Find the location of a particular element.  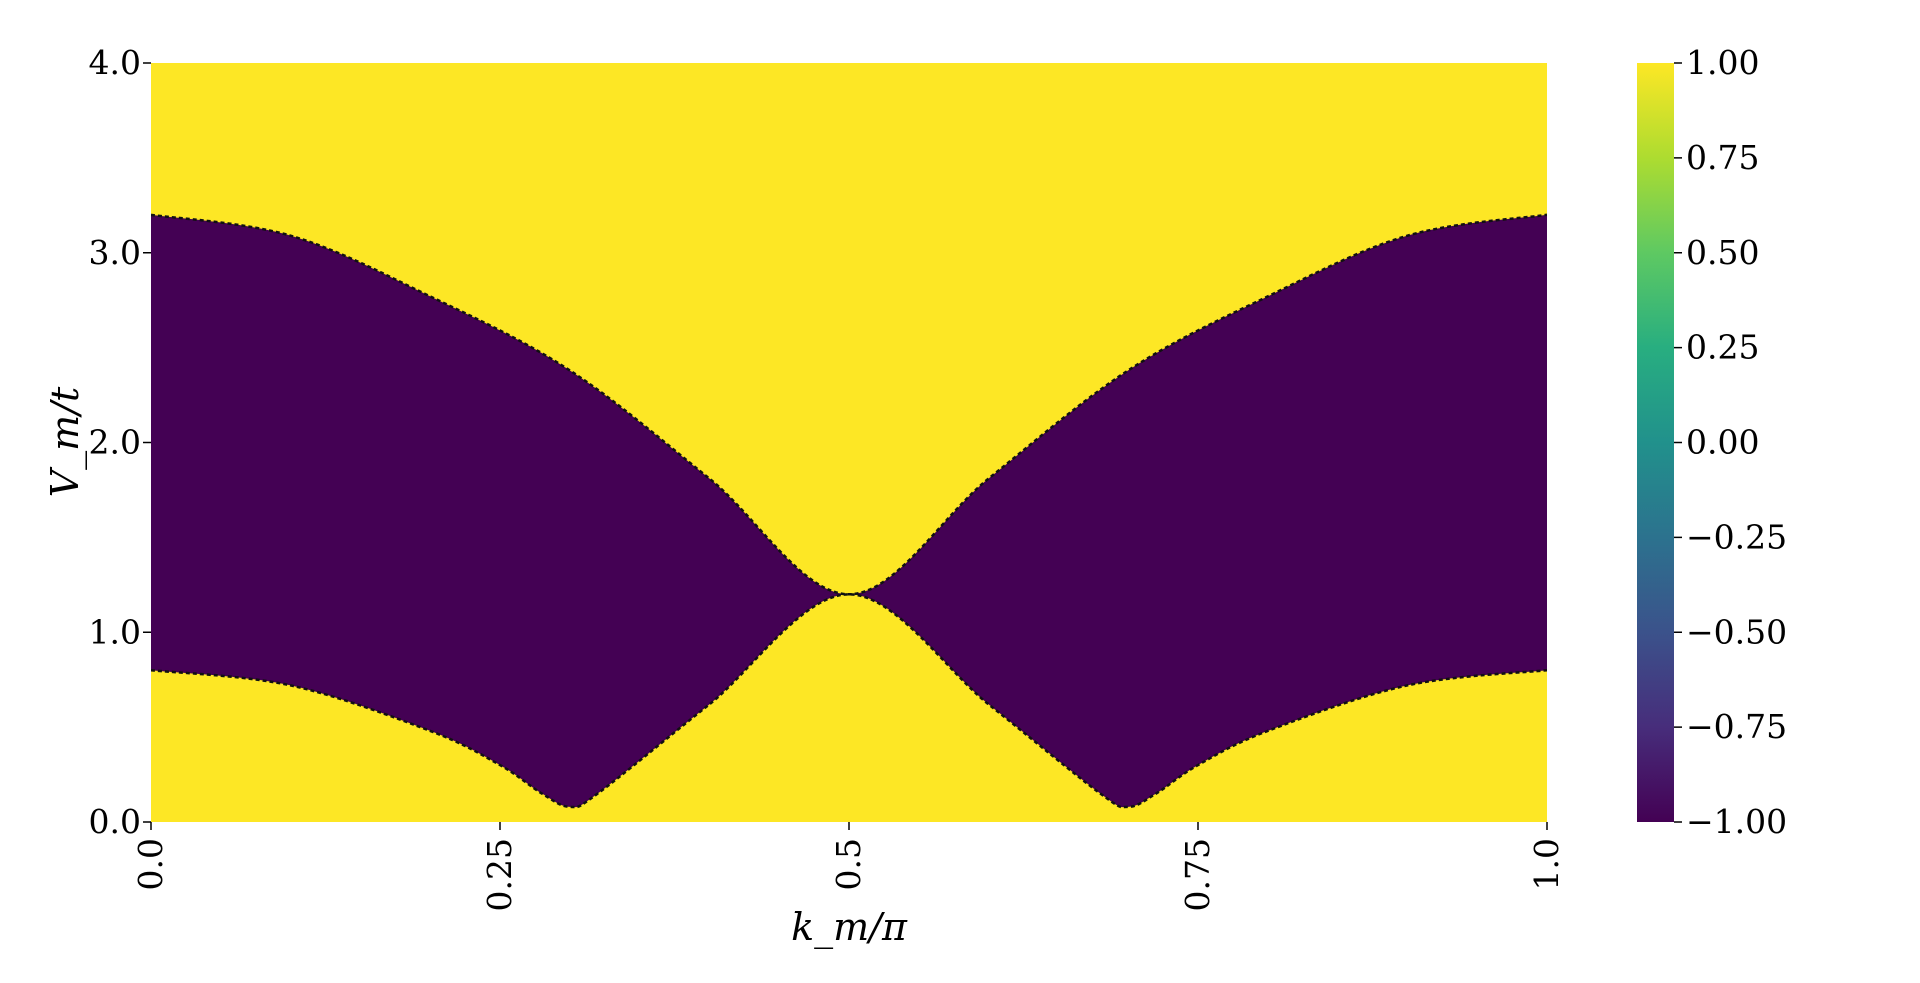

x-tick-label-2: 0.5 is located at coordinates (848, 864).